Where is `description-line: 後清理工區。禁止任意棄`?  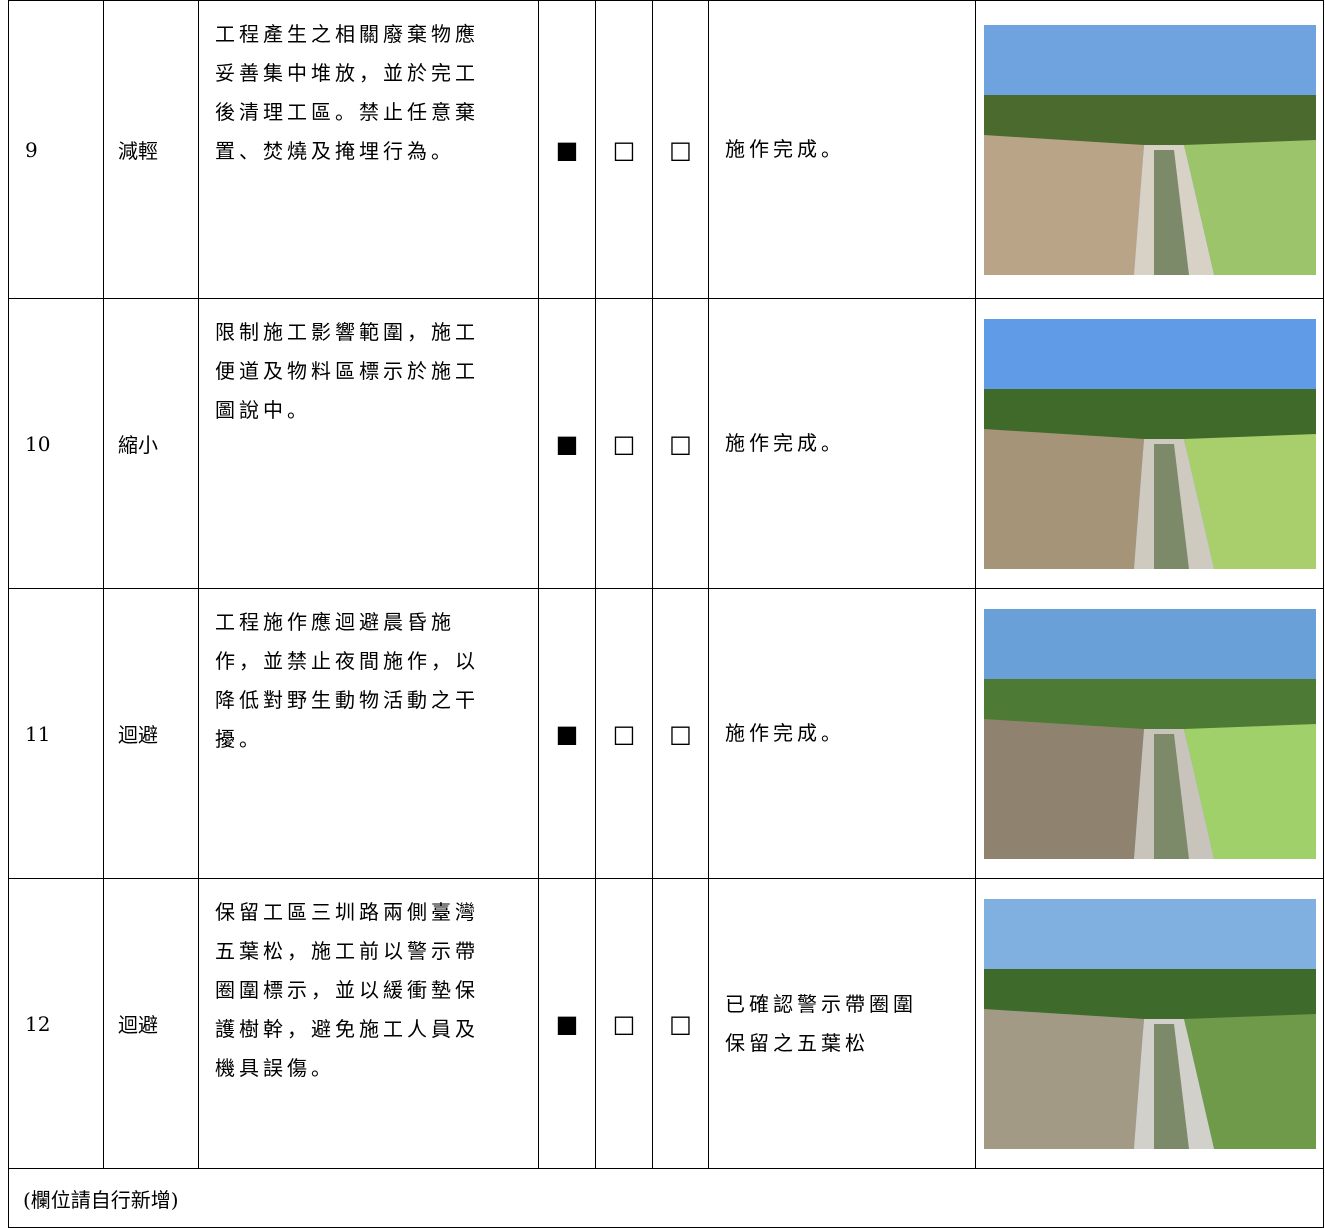 description-line: 後清理工區。禁止任意棄 is located at coordinates (347, 112).